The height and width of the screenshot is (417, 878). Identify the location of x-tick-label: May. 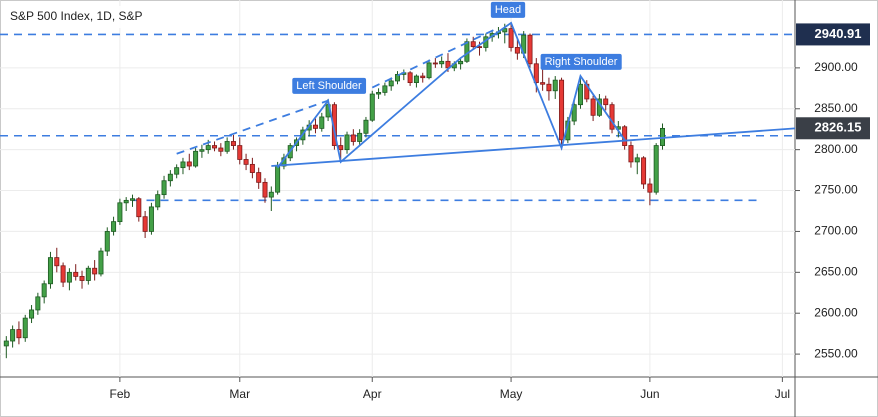
(511, 394).